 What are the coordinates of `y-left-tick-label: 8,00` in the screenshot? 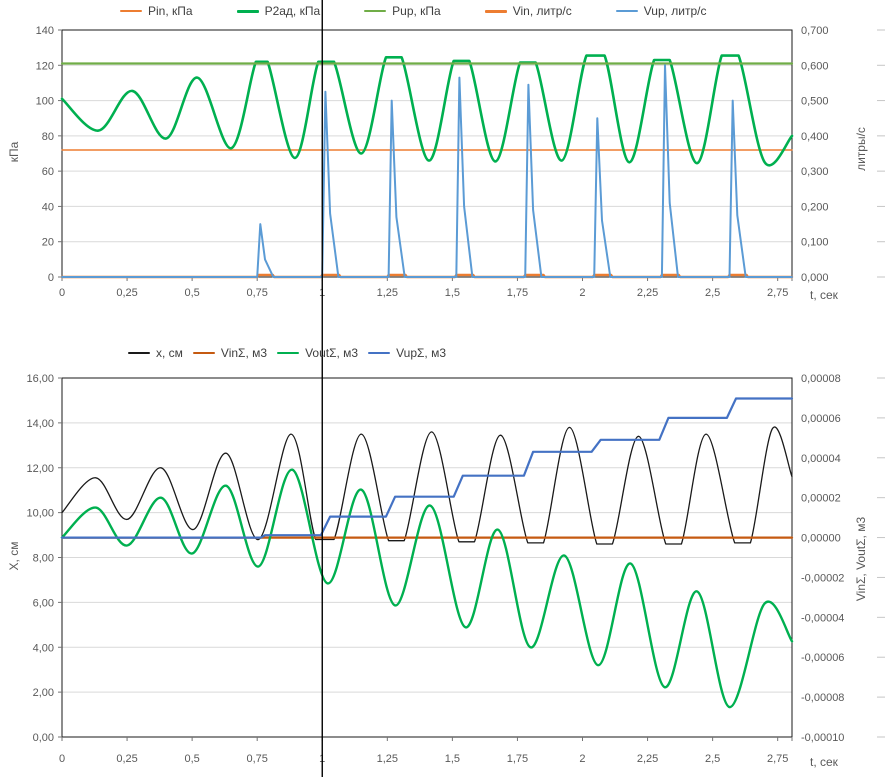 It's located at (43, 559).